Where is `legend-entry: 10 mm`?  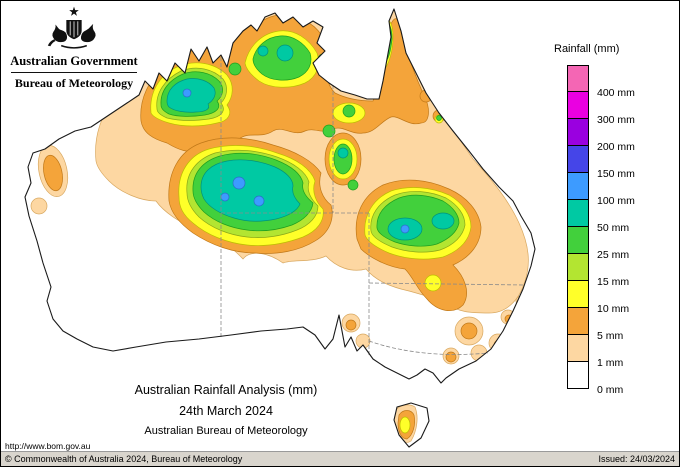
legend-entry: 10 mm is located at coordinates (619, 298).